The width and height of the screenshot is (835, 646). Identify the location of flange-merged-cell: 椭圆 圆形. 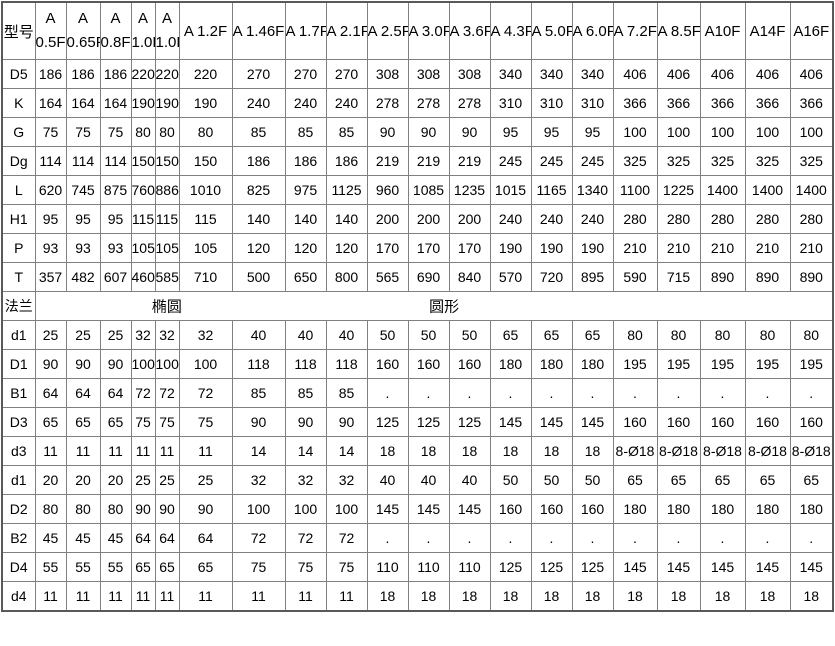
(434, 306).